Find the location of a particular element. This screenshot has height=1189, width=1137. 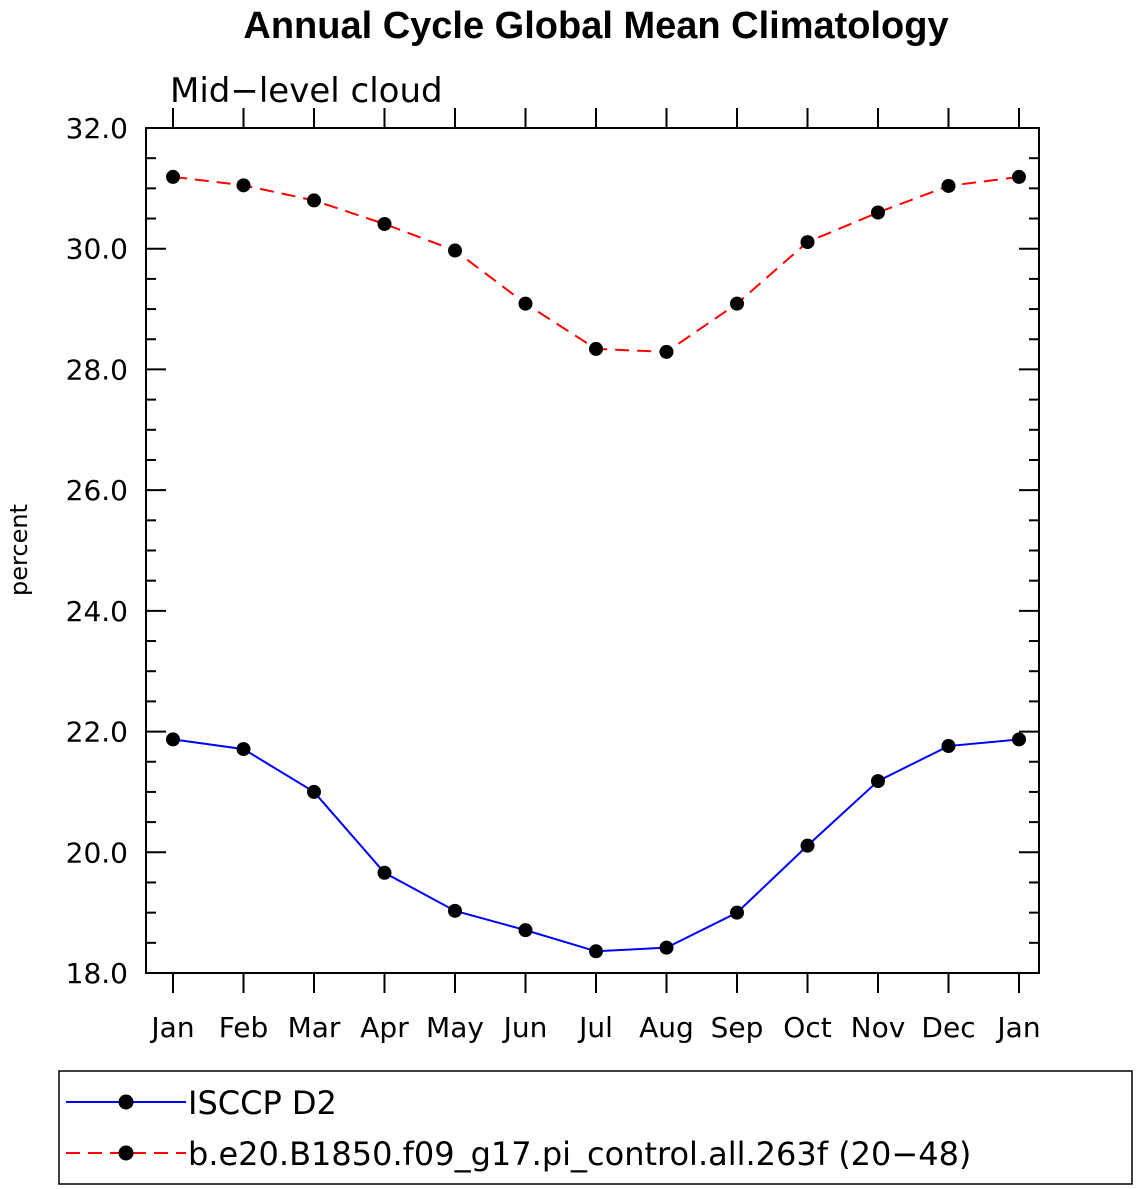

x-tick-label: Sep is located at coordinates (737, 1027).